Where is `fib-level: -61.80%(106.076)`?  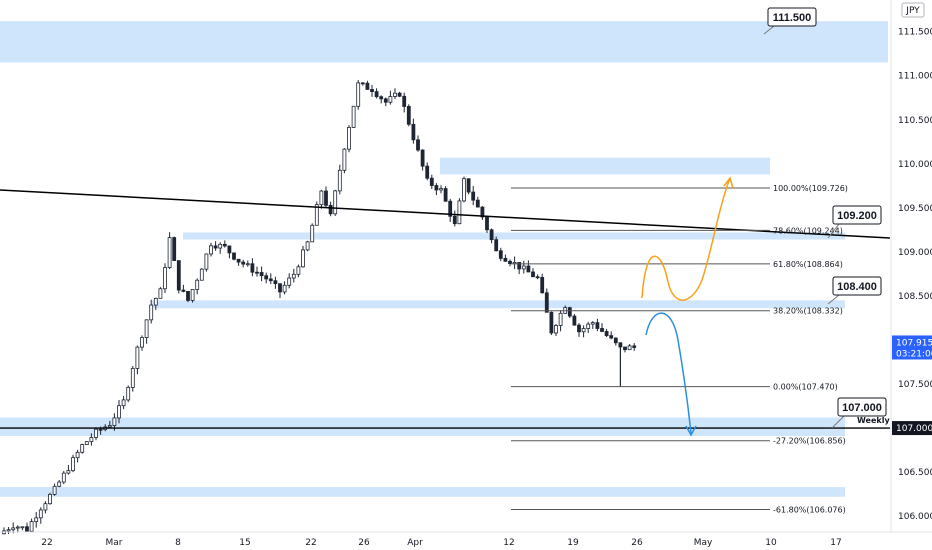
fib-level: -61.80%(106.076) is located at coordinates (678, 509).